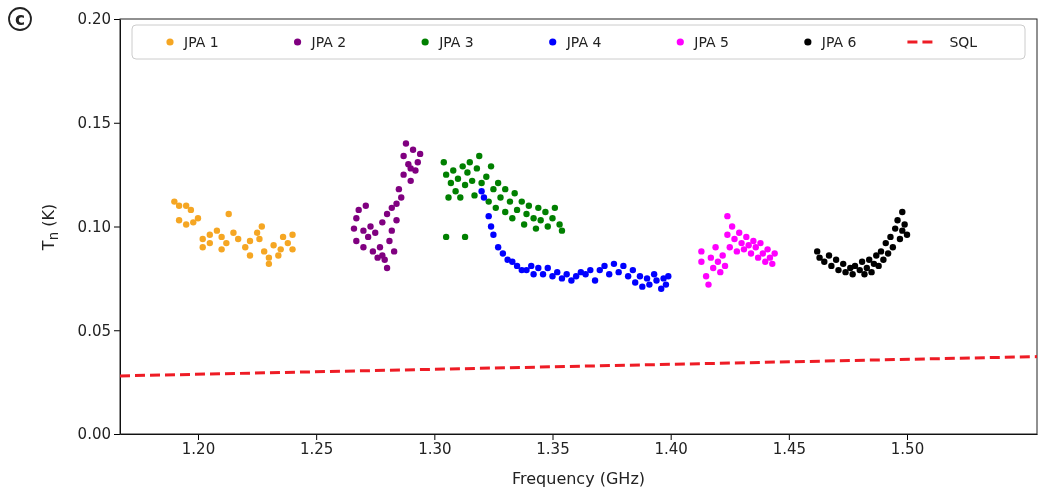 Image resolution: width=1039 pixels, height=492 pixels. What do you see at coordinates (578, 478) in the screenshot?
I see `x-axis-title: Frequency (GHz)` at bounding box center [578, 478].